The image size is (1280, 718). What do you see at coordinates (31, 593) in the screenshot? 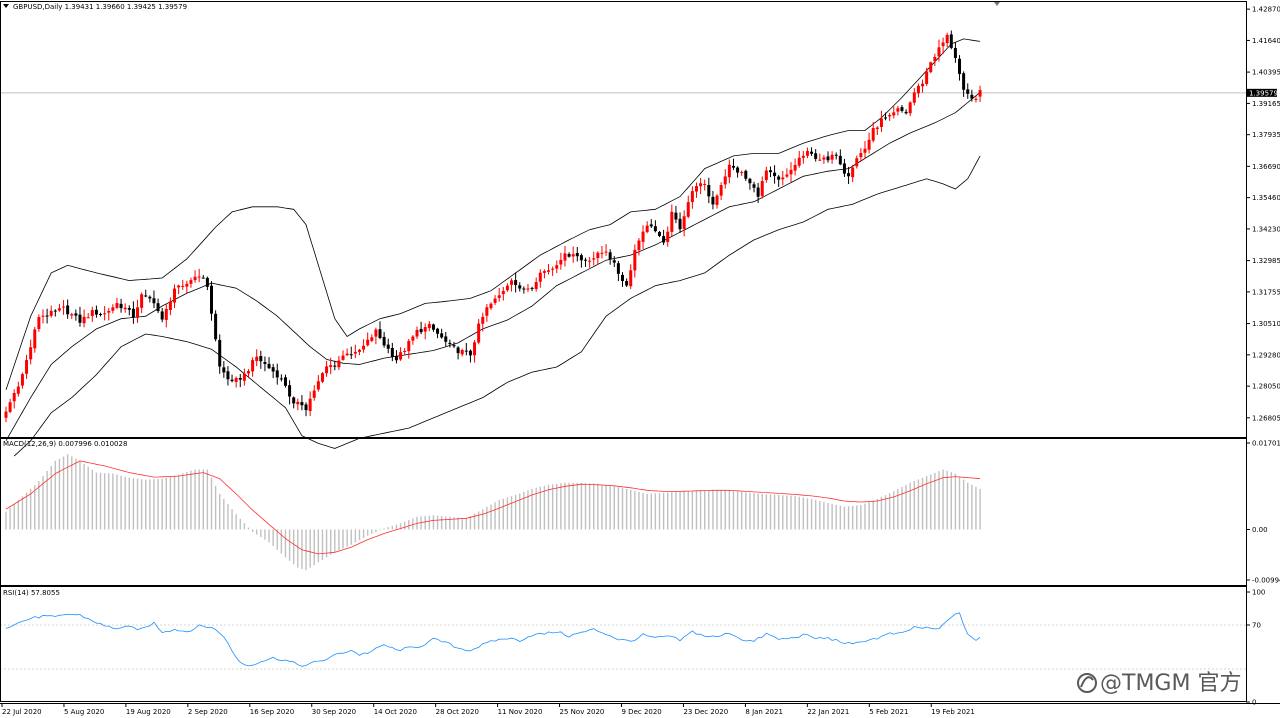
I see `rsi-header: RSI(14) 57.8055` at bounding box center [31, 593].